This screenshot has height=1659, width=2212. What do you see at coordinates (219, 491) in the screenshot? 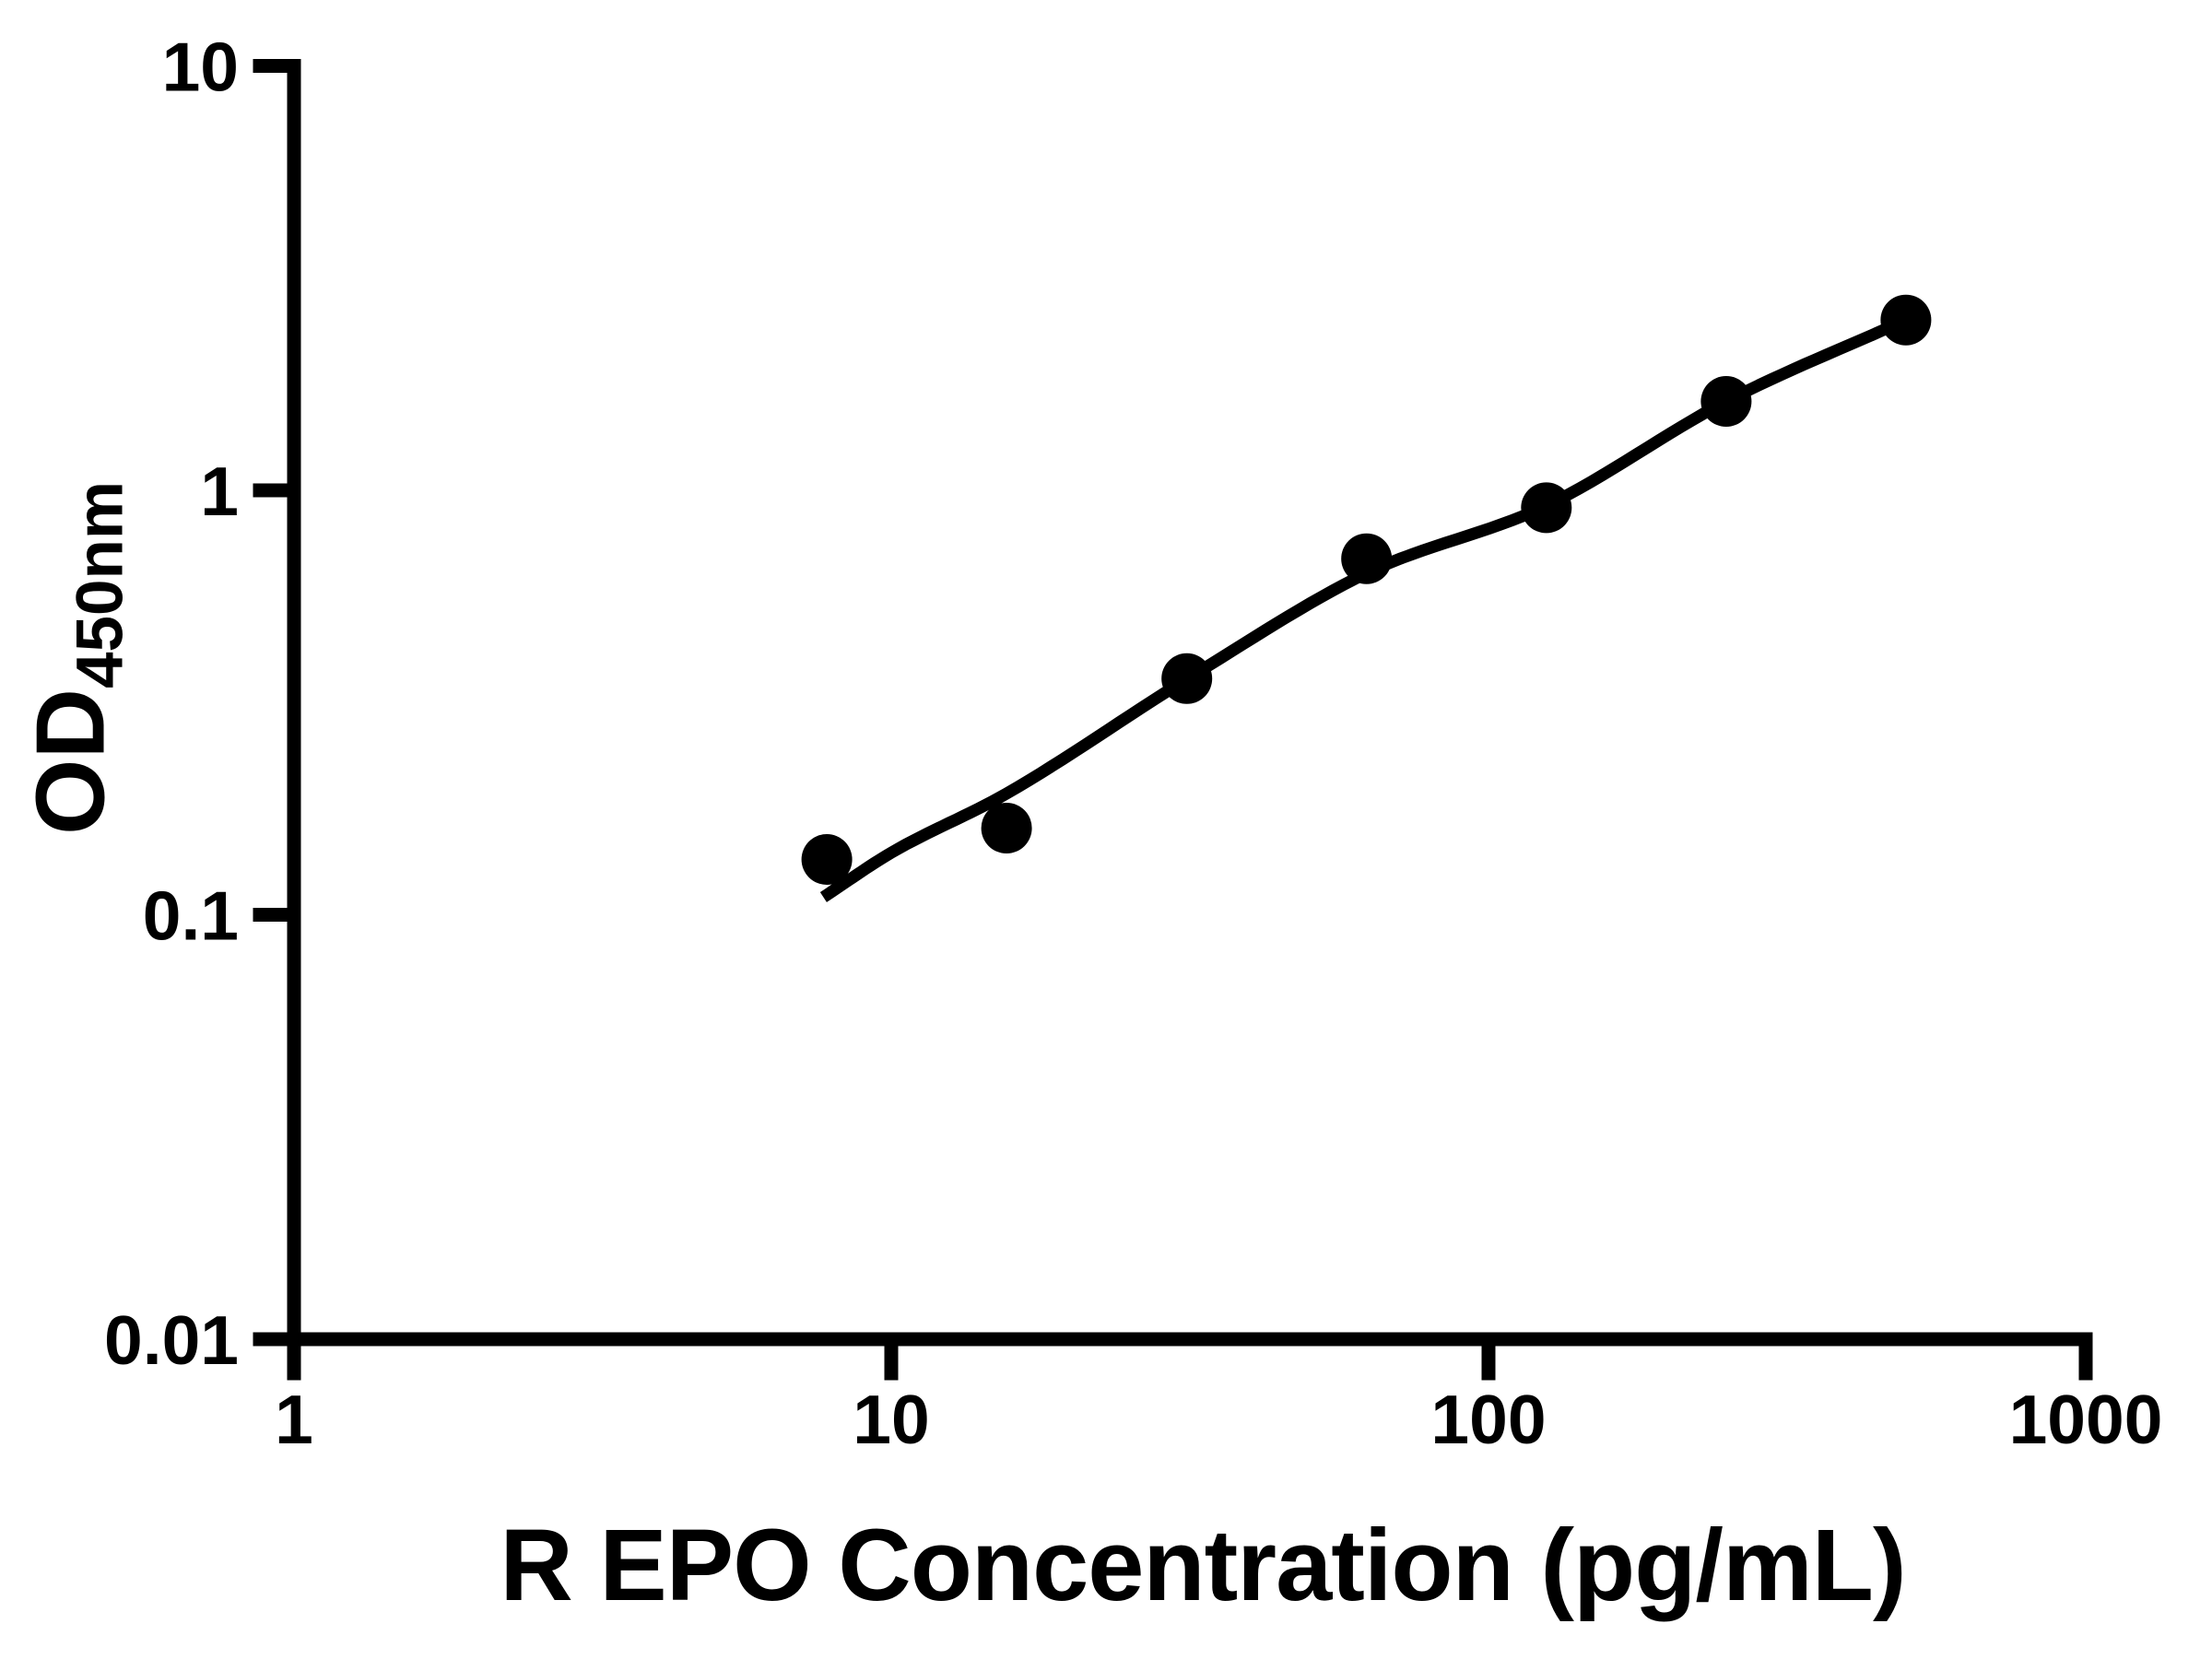
I see `y-tick-label: 1` at bounding box center [219, 491].